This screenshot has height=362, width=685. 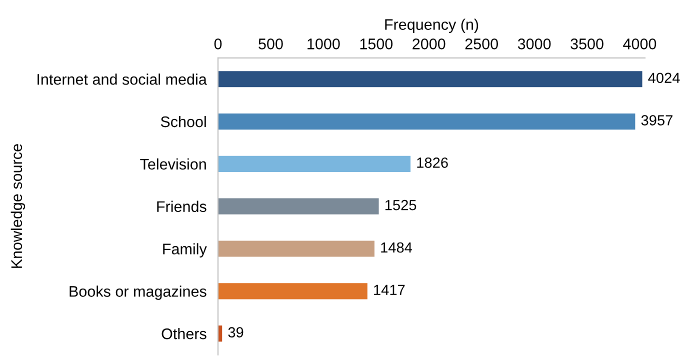 What do you see at coordinates (270, 44) in the screenshot?
I see `x-tick-label: 500` at bounding box center [270, 44].